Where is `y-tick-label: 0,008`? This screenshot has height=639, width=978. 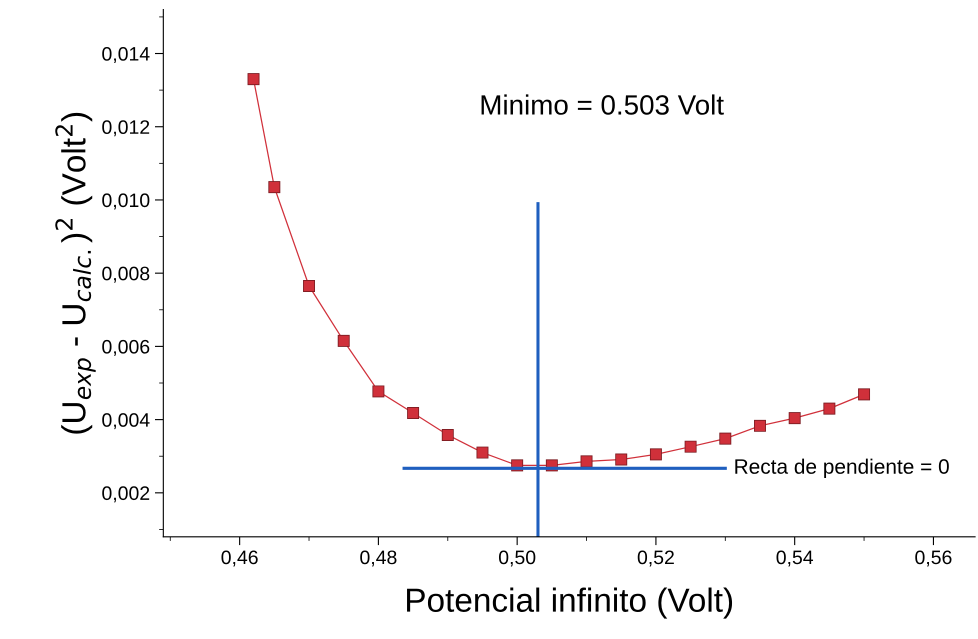
y-tick-label: 0,008 is located at coordinates (126, 274).